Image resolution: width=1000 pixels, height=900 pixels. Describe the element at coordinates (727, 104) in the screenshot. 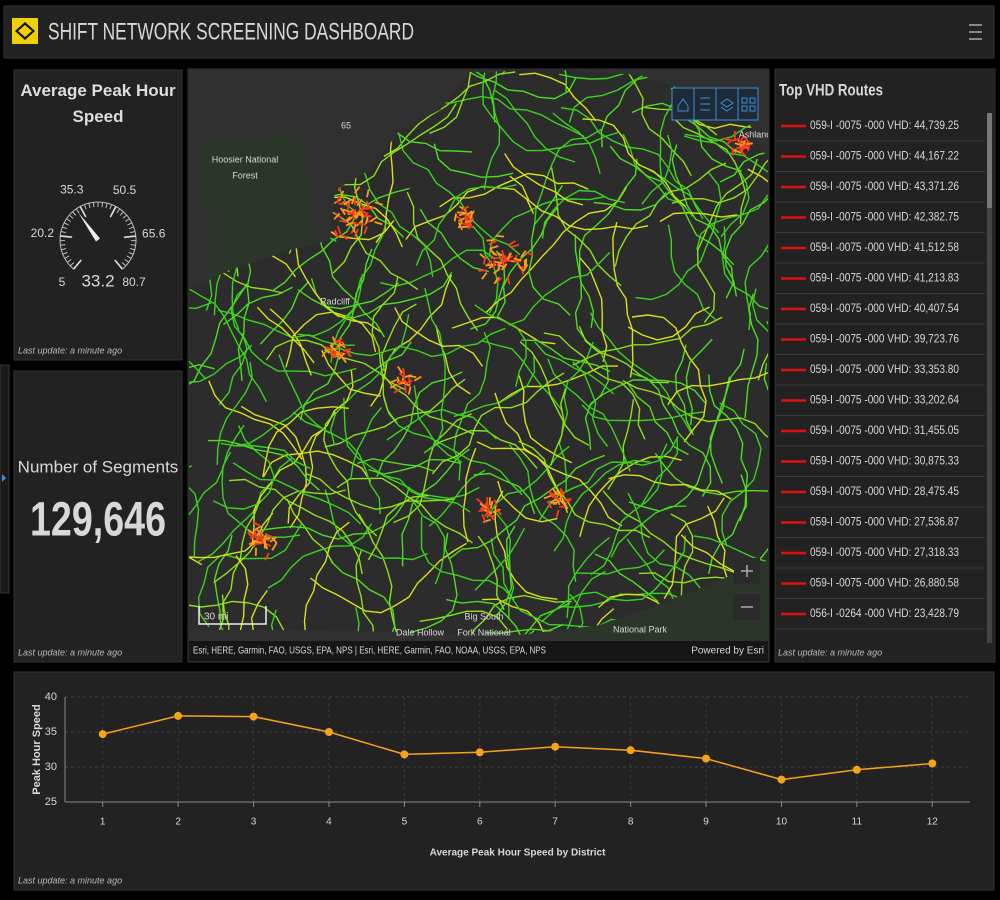

I see `layers-button` at that location.